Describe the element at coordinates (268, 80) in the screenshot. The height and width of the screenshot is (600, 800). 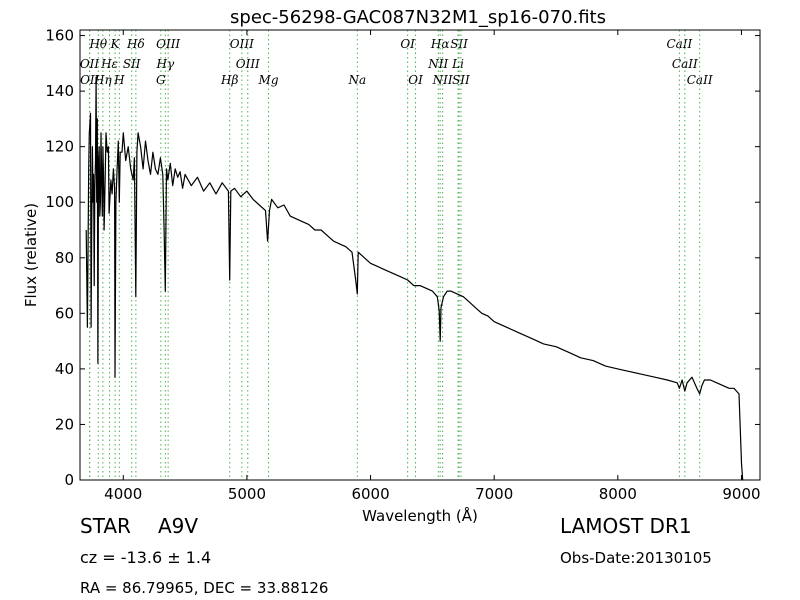
I see `line-marker-label: Mg` at that location.